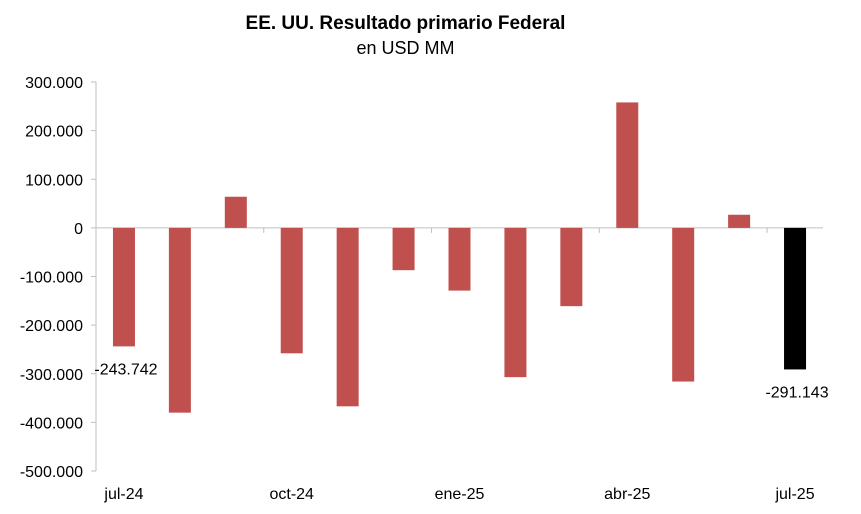 This screenshot has height=514, width=861. What do you see at coordinates (51, 278) in the screenshot?
I see `y-tick-label: -100.000` at bounding box center [51, 278].